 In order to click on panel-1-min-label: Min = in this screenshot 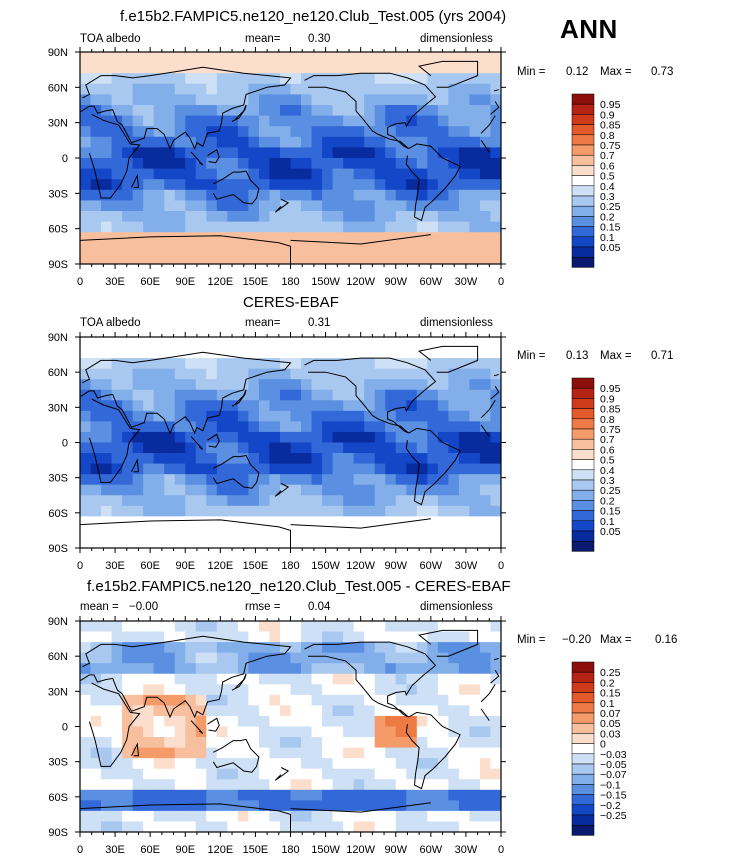, I will do `click(531, 72)`.